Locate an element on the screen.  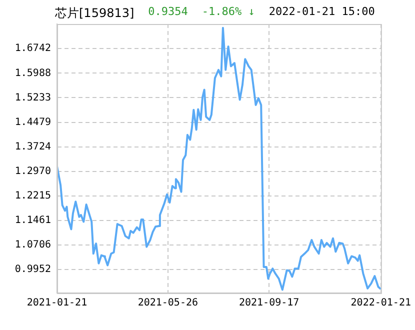
y-tick-label: 1.4479 is located at coordinates (32, 122).